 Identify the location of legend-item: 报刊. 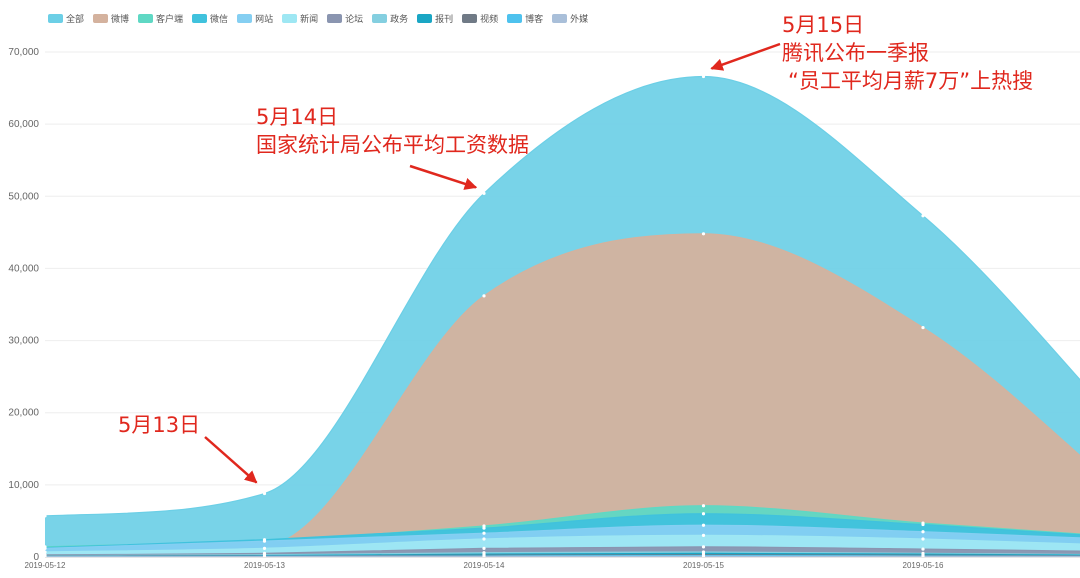
(435, 18).